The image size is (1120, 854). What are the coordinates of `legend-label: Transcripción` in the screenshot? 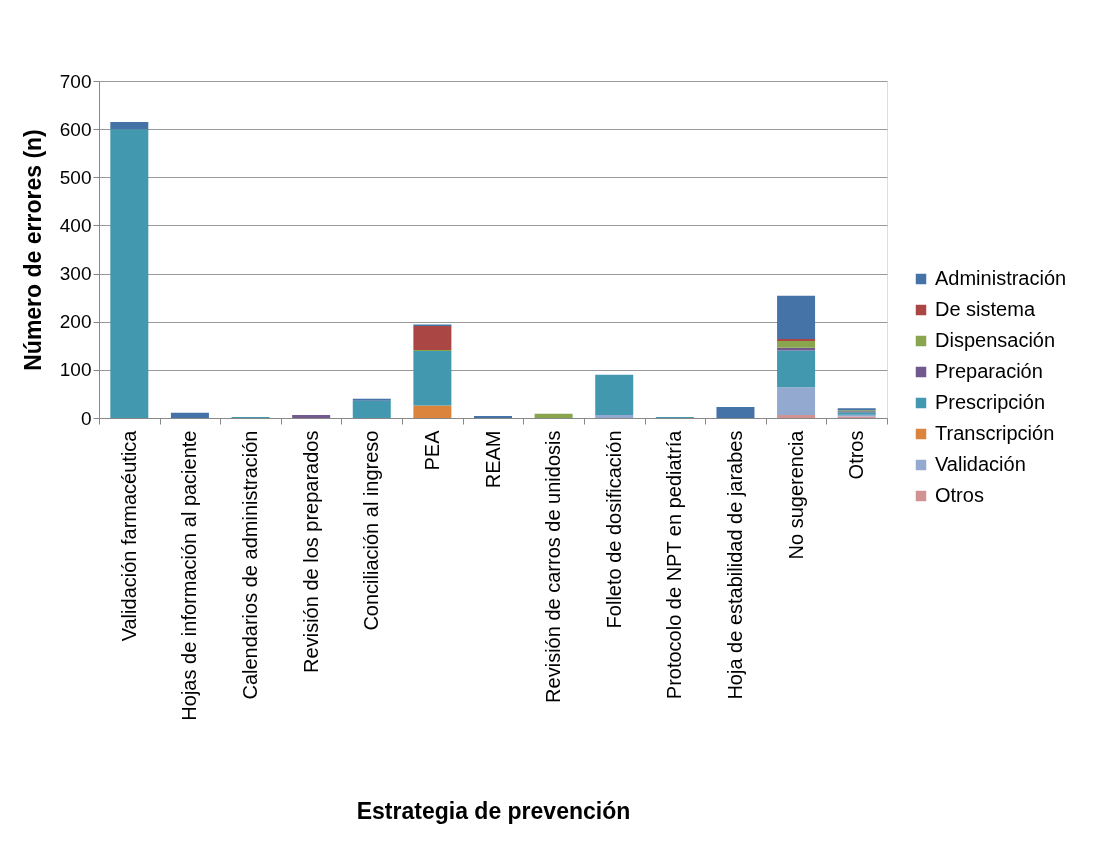 It's located at (995, 433).